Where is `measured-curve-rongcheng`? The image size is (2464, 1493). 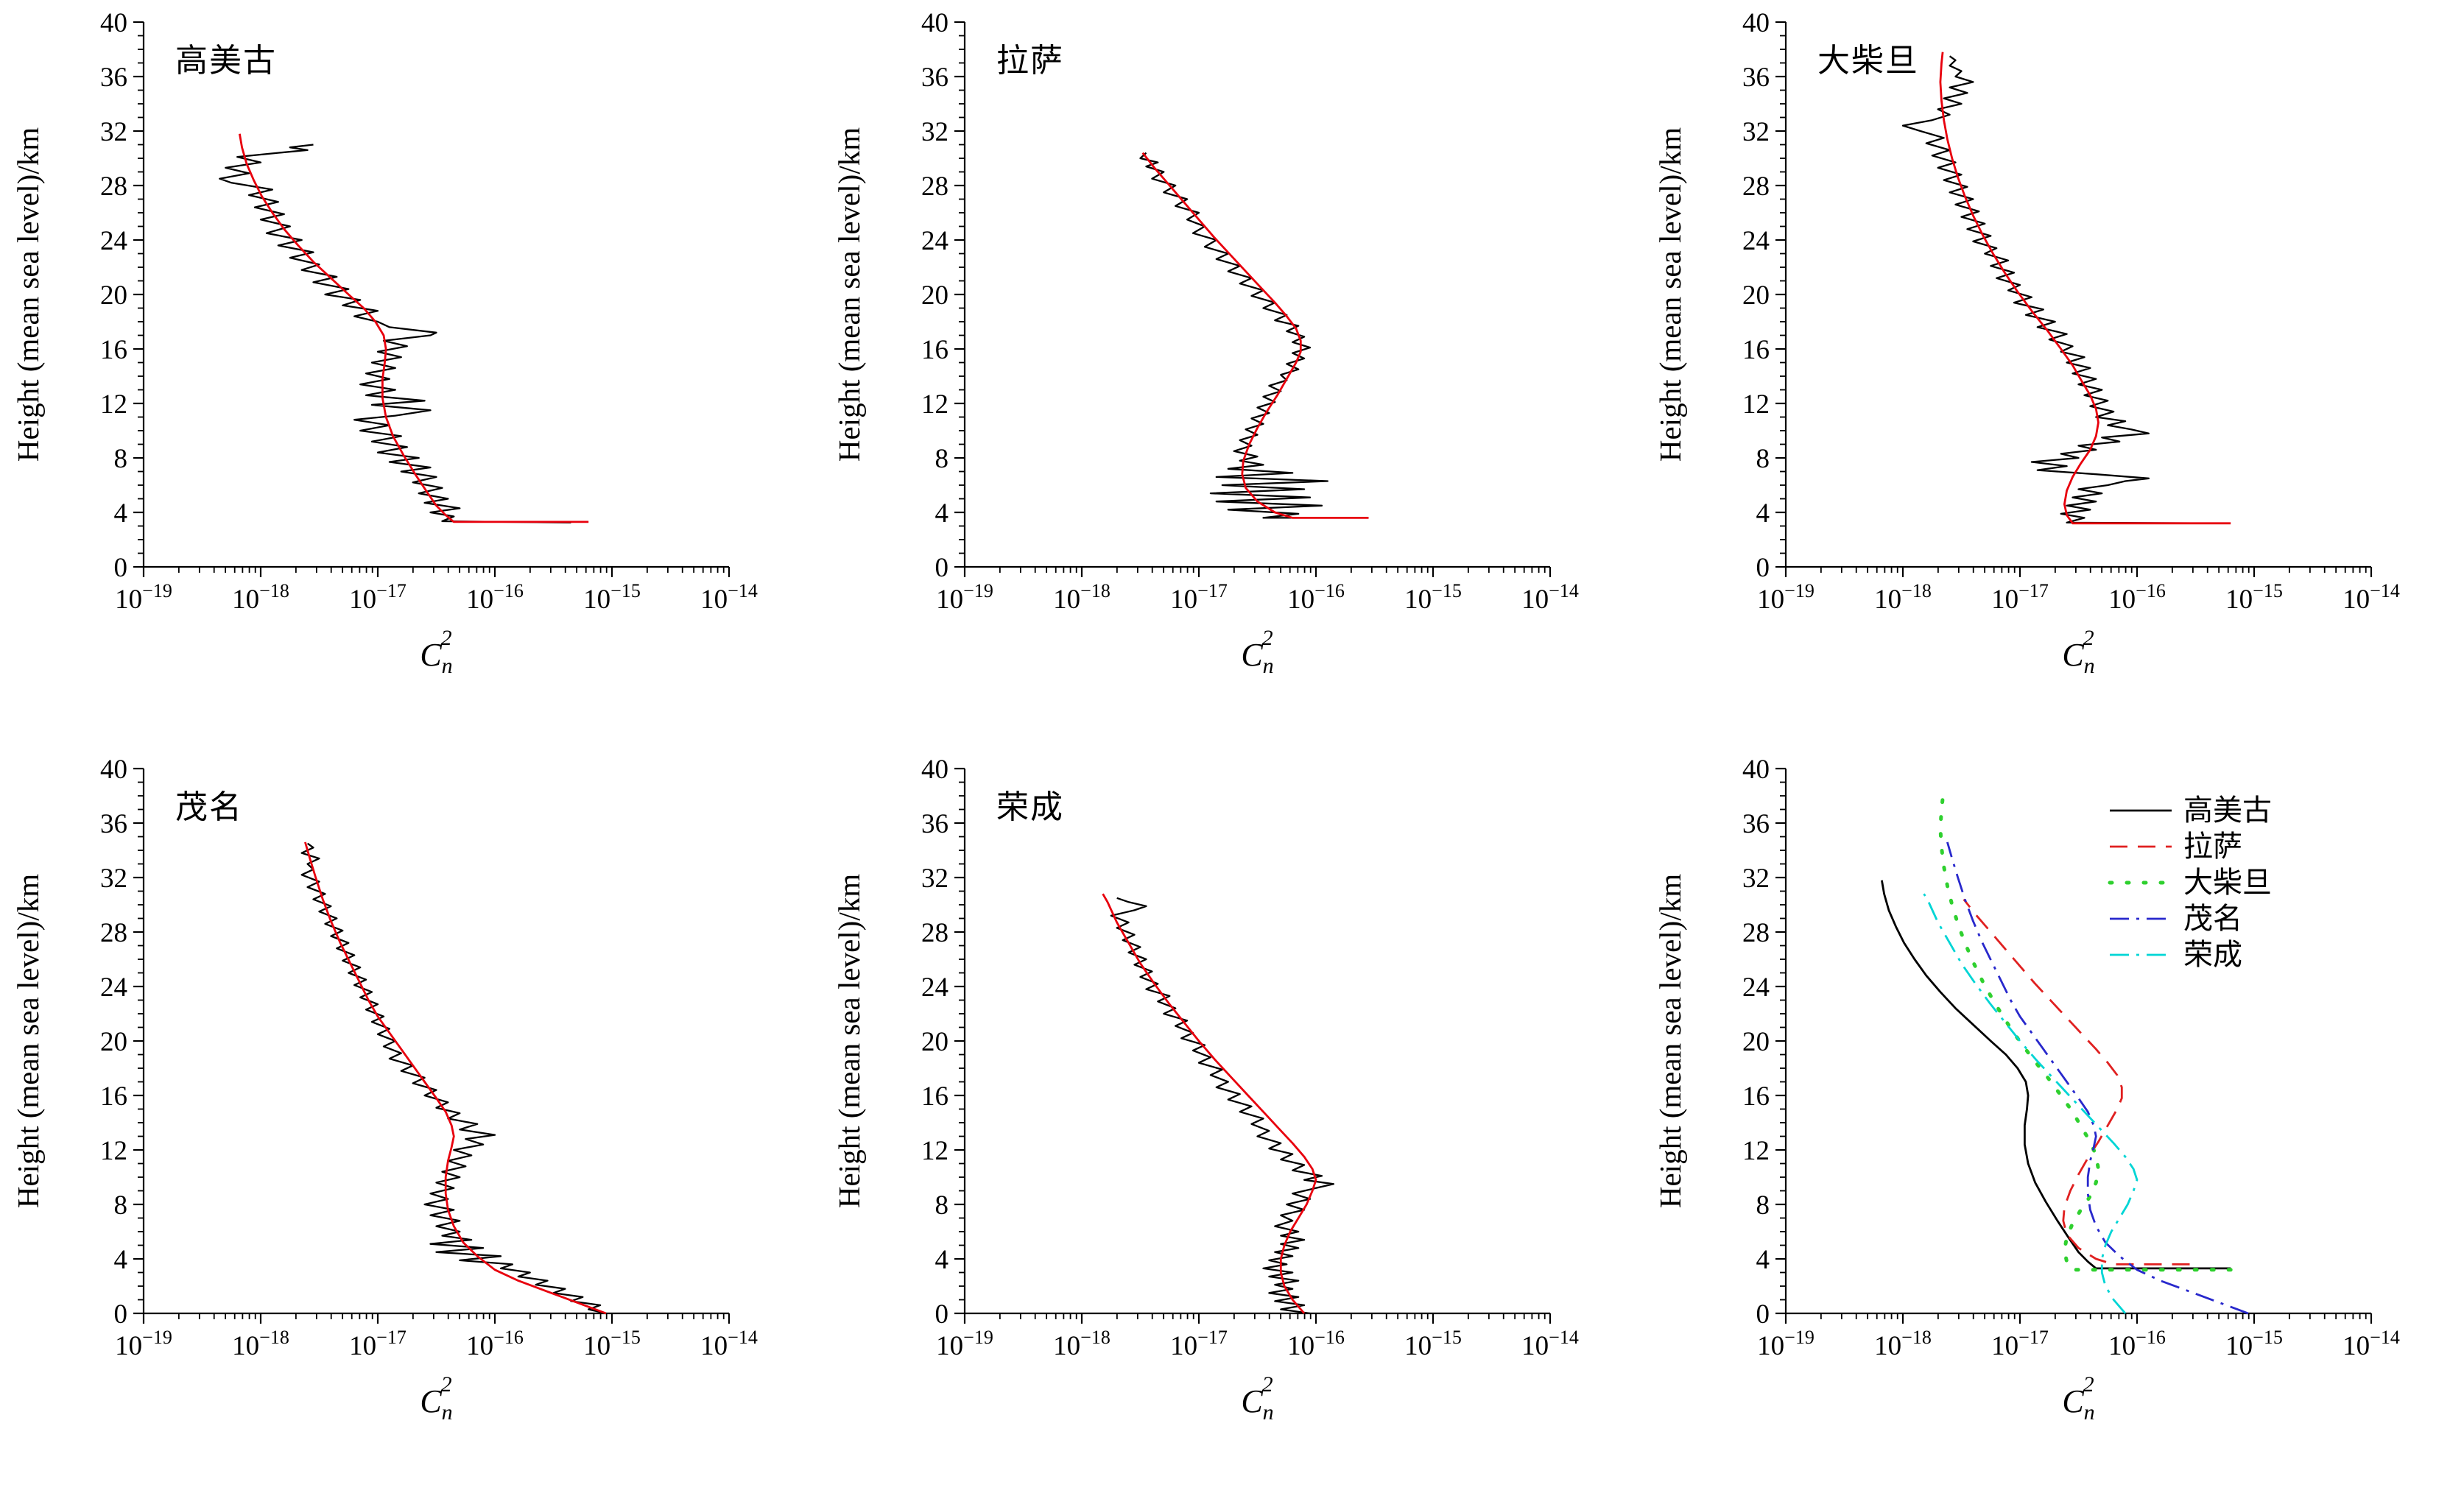 measured-curve-rongcheng is located at coordinates (1222, 1106).